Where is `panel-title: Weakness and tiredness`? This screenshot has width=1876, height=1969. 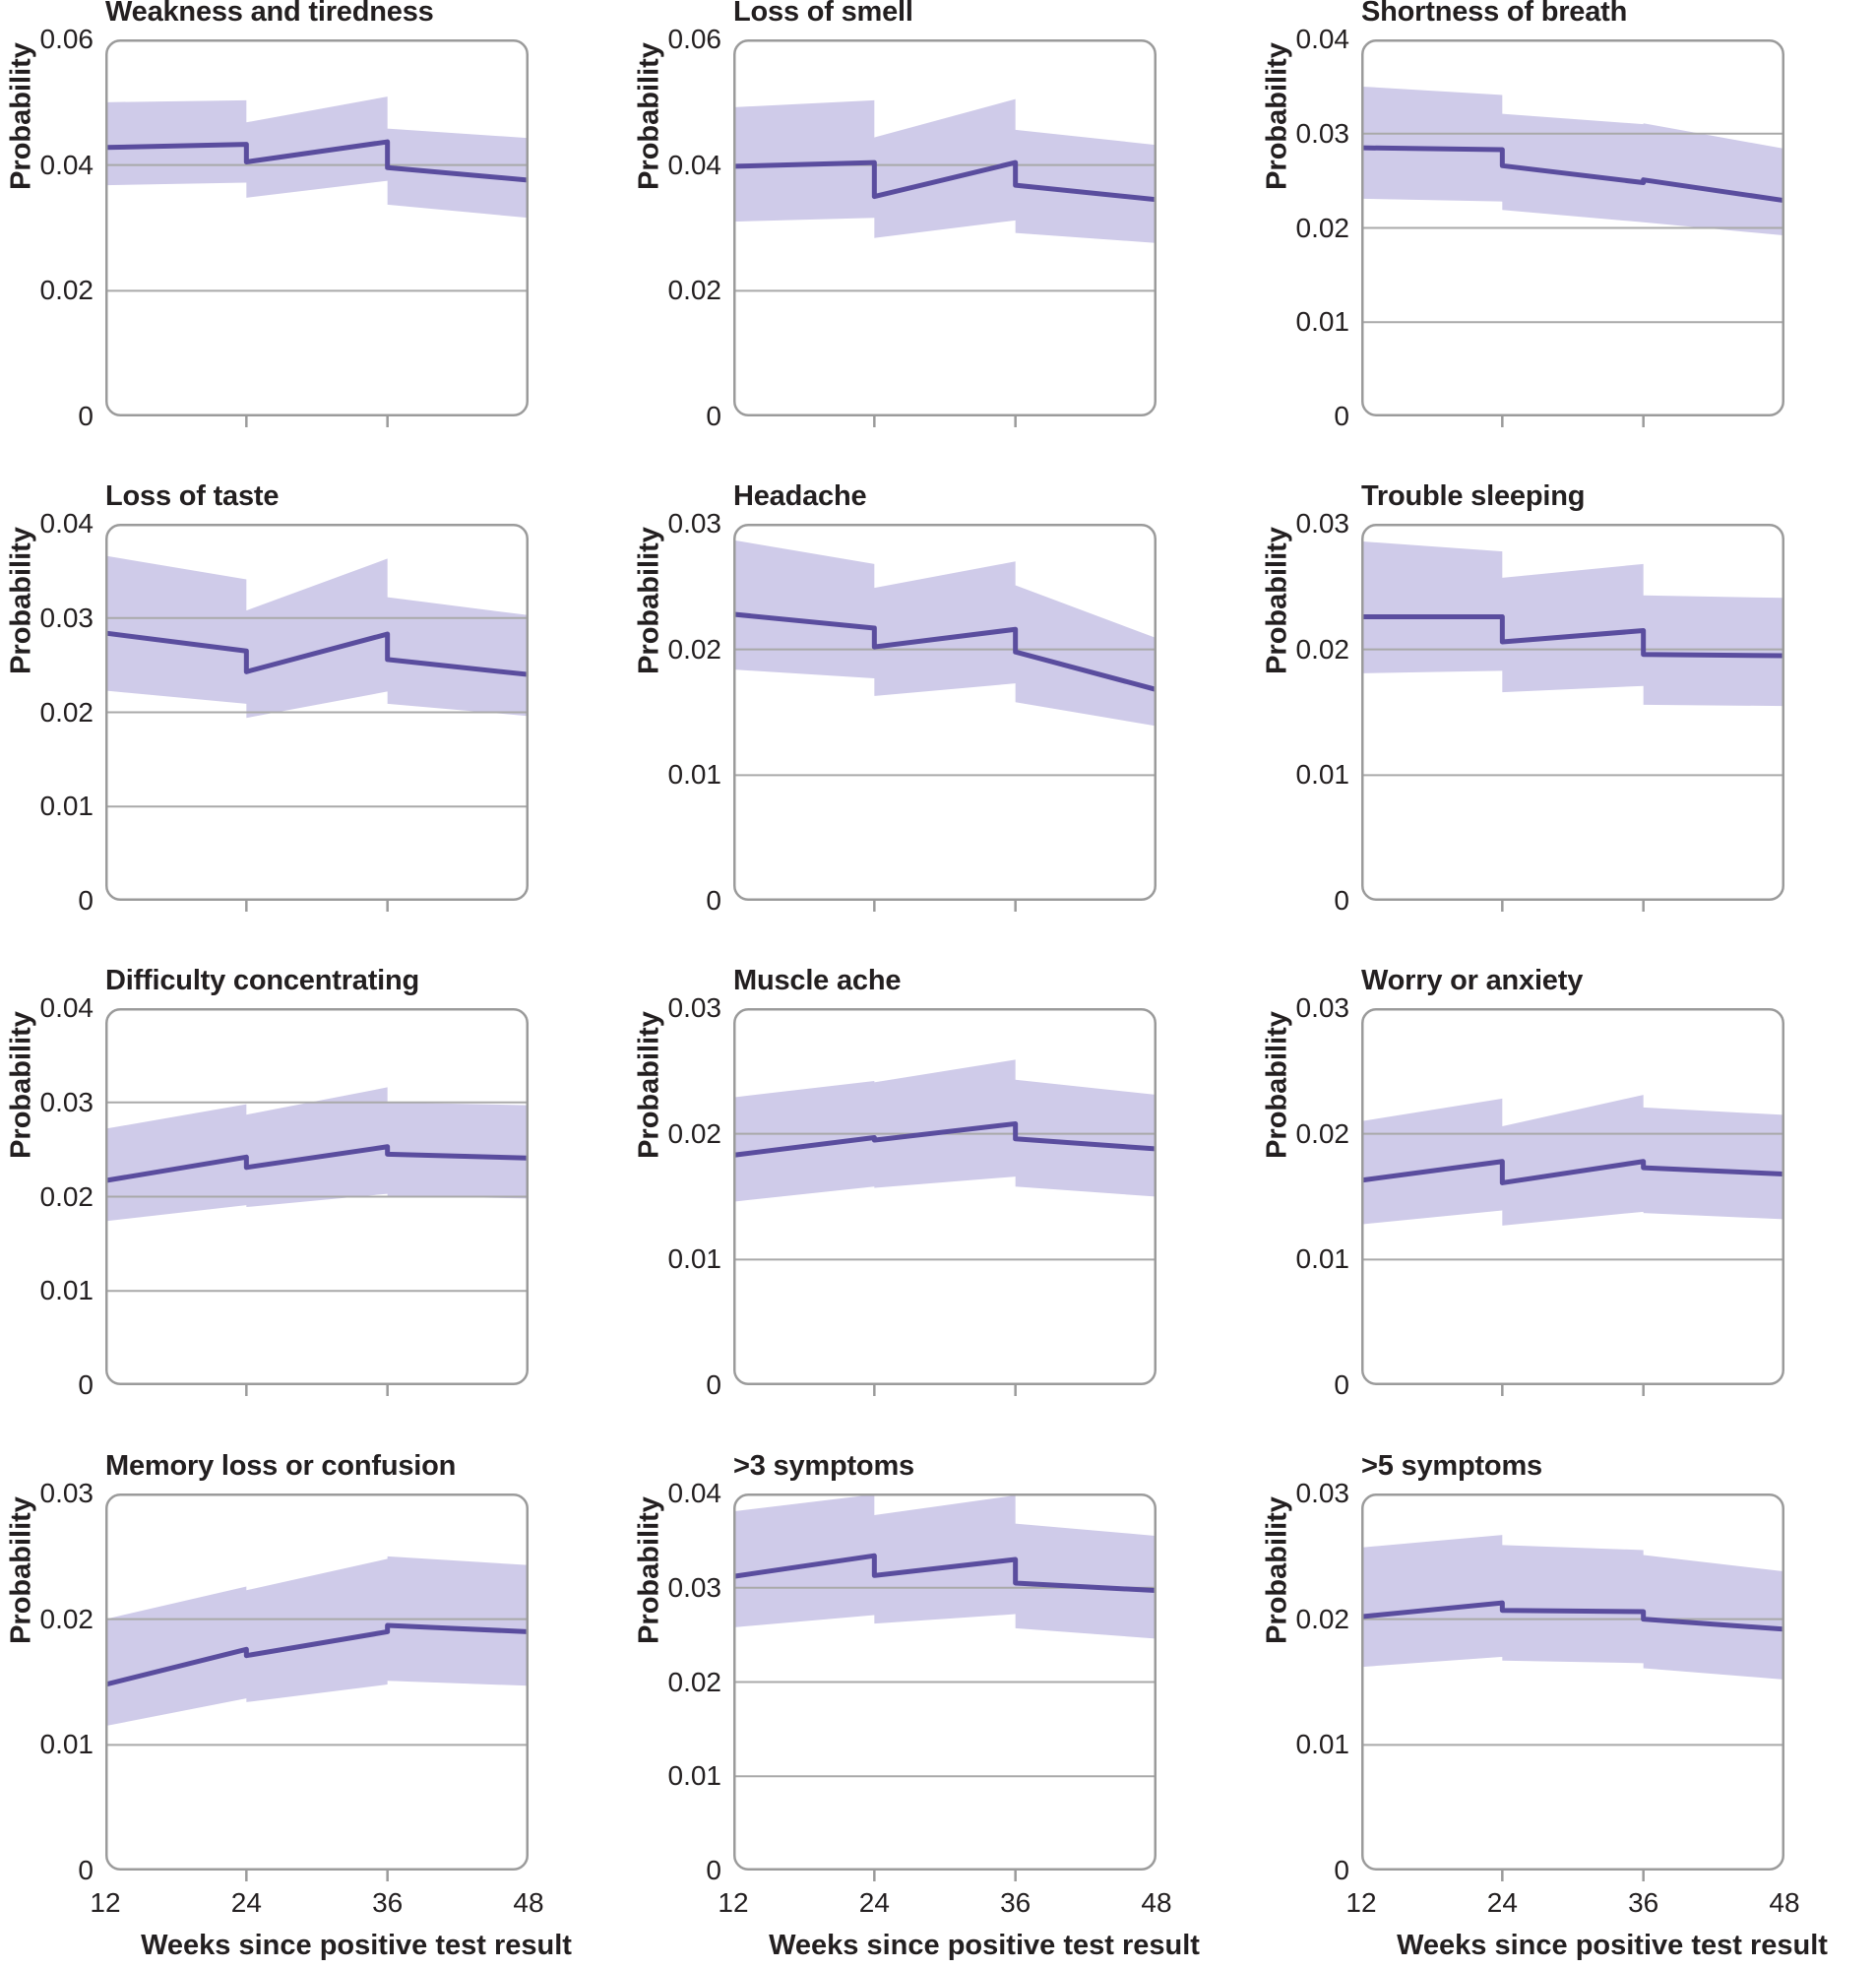
panel-title: Weakness and tiredness is located at coordinates (269, 14).